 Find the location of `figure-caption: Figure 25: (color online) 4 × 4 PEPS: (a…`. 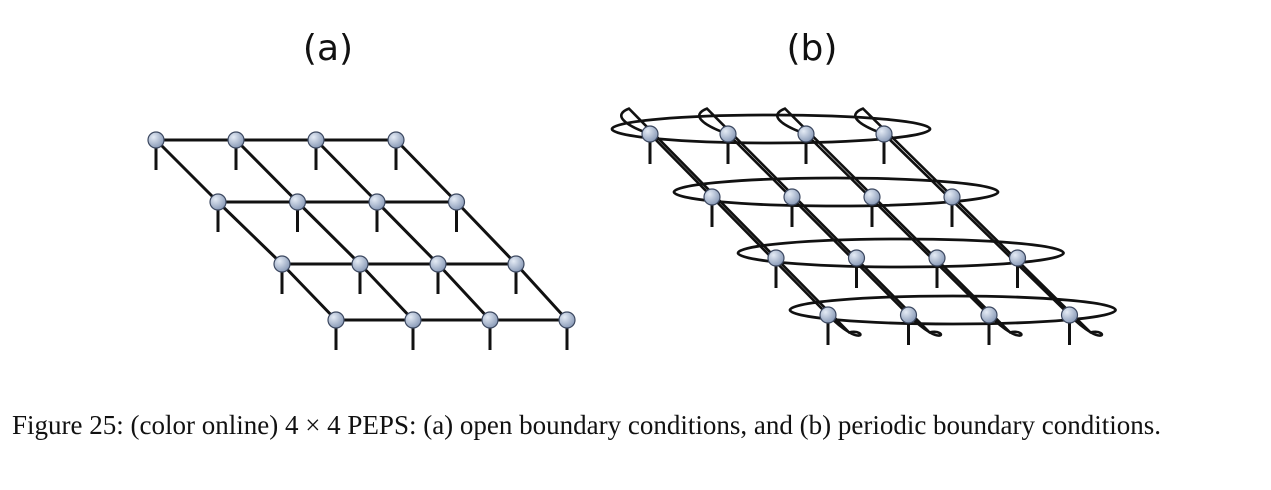

figure-caption: Figure 25: (color online) 4 × 4 PEPS: (a… is located at coordinates (587, 425).